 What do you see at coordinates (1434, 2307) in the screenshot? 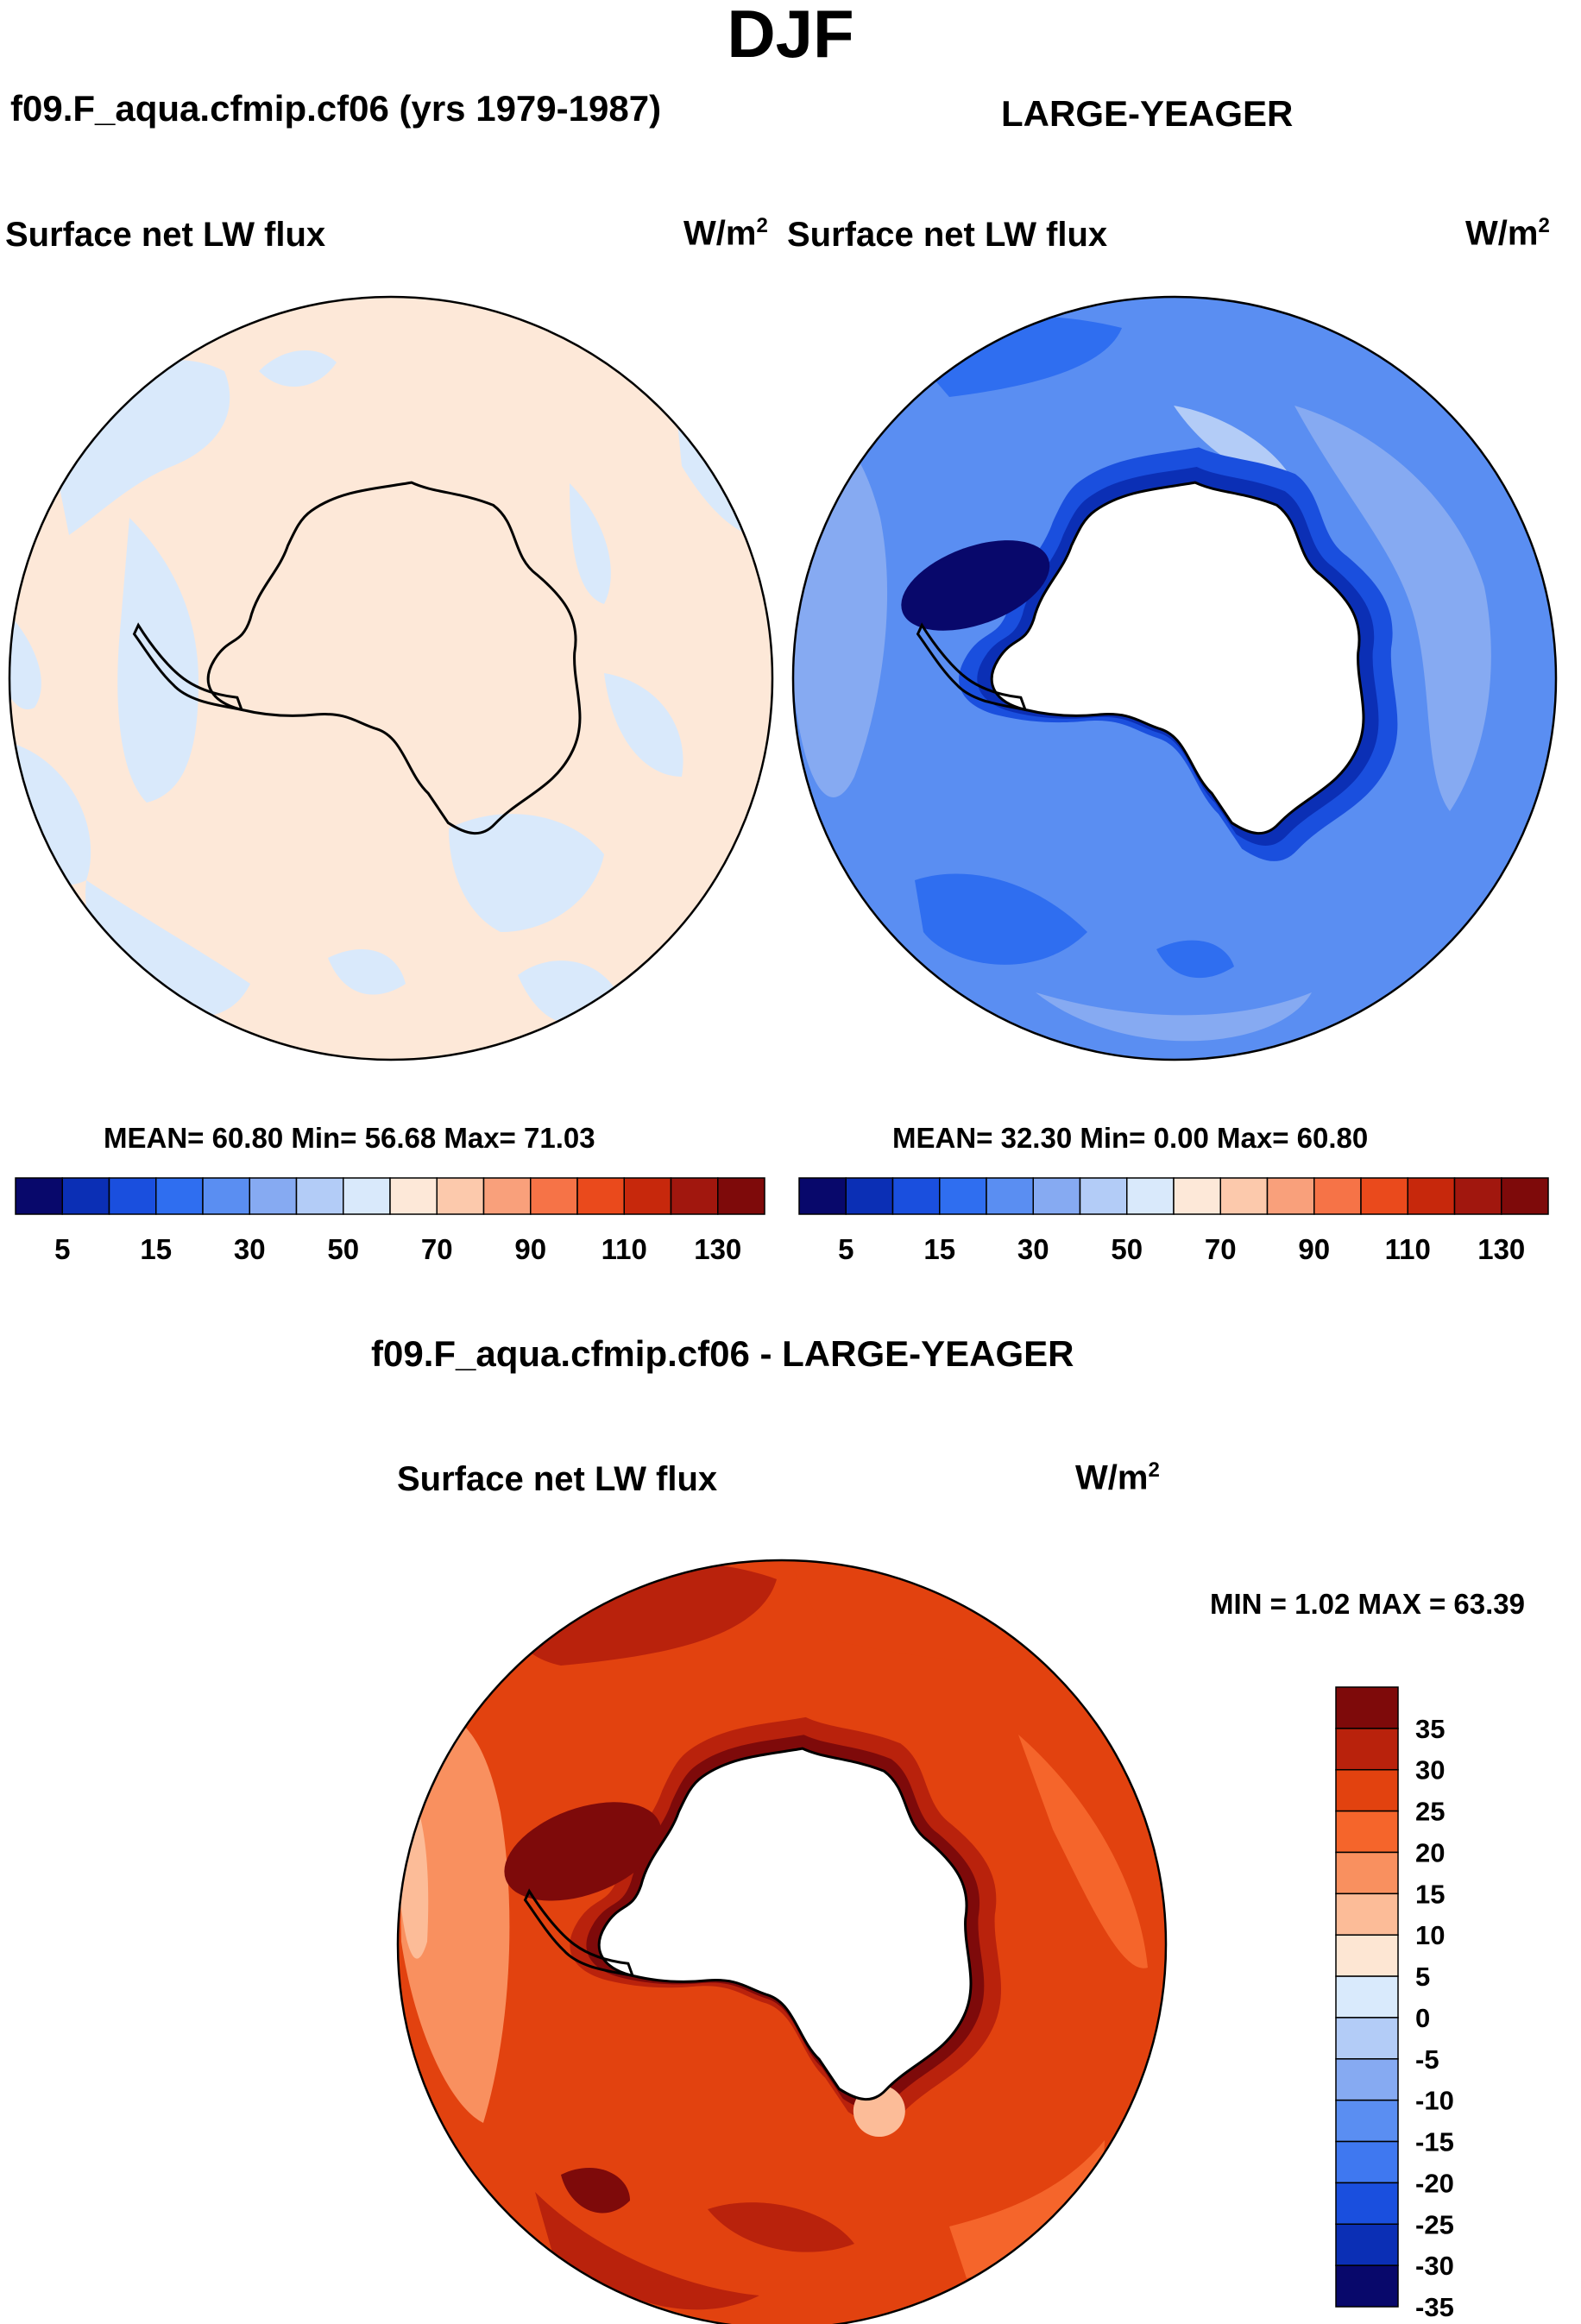
I see `diff-colorbar-tick-label: -35` at bounding box center [1434, 2307].